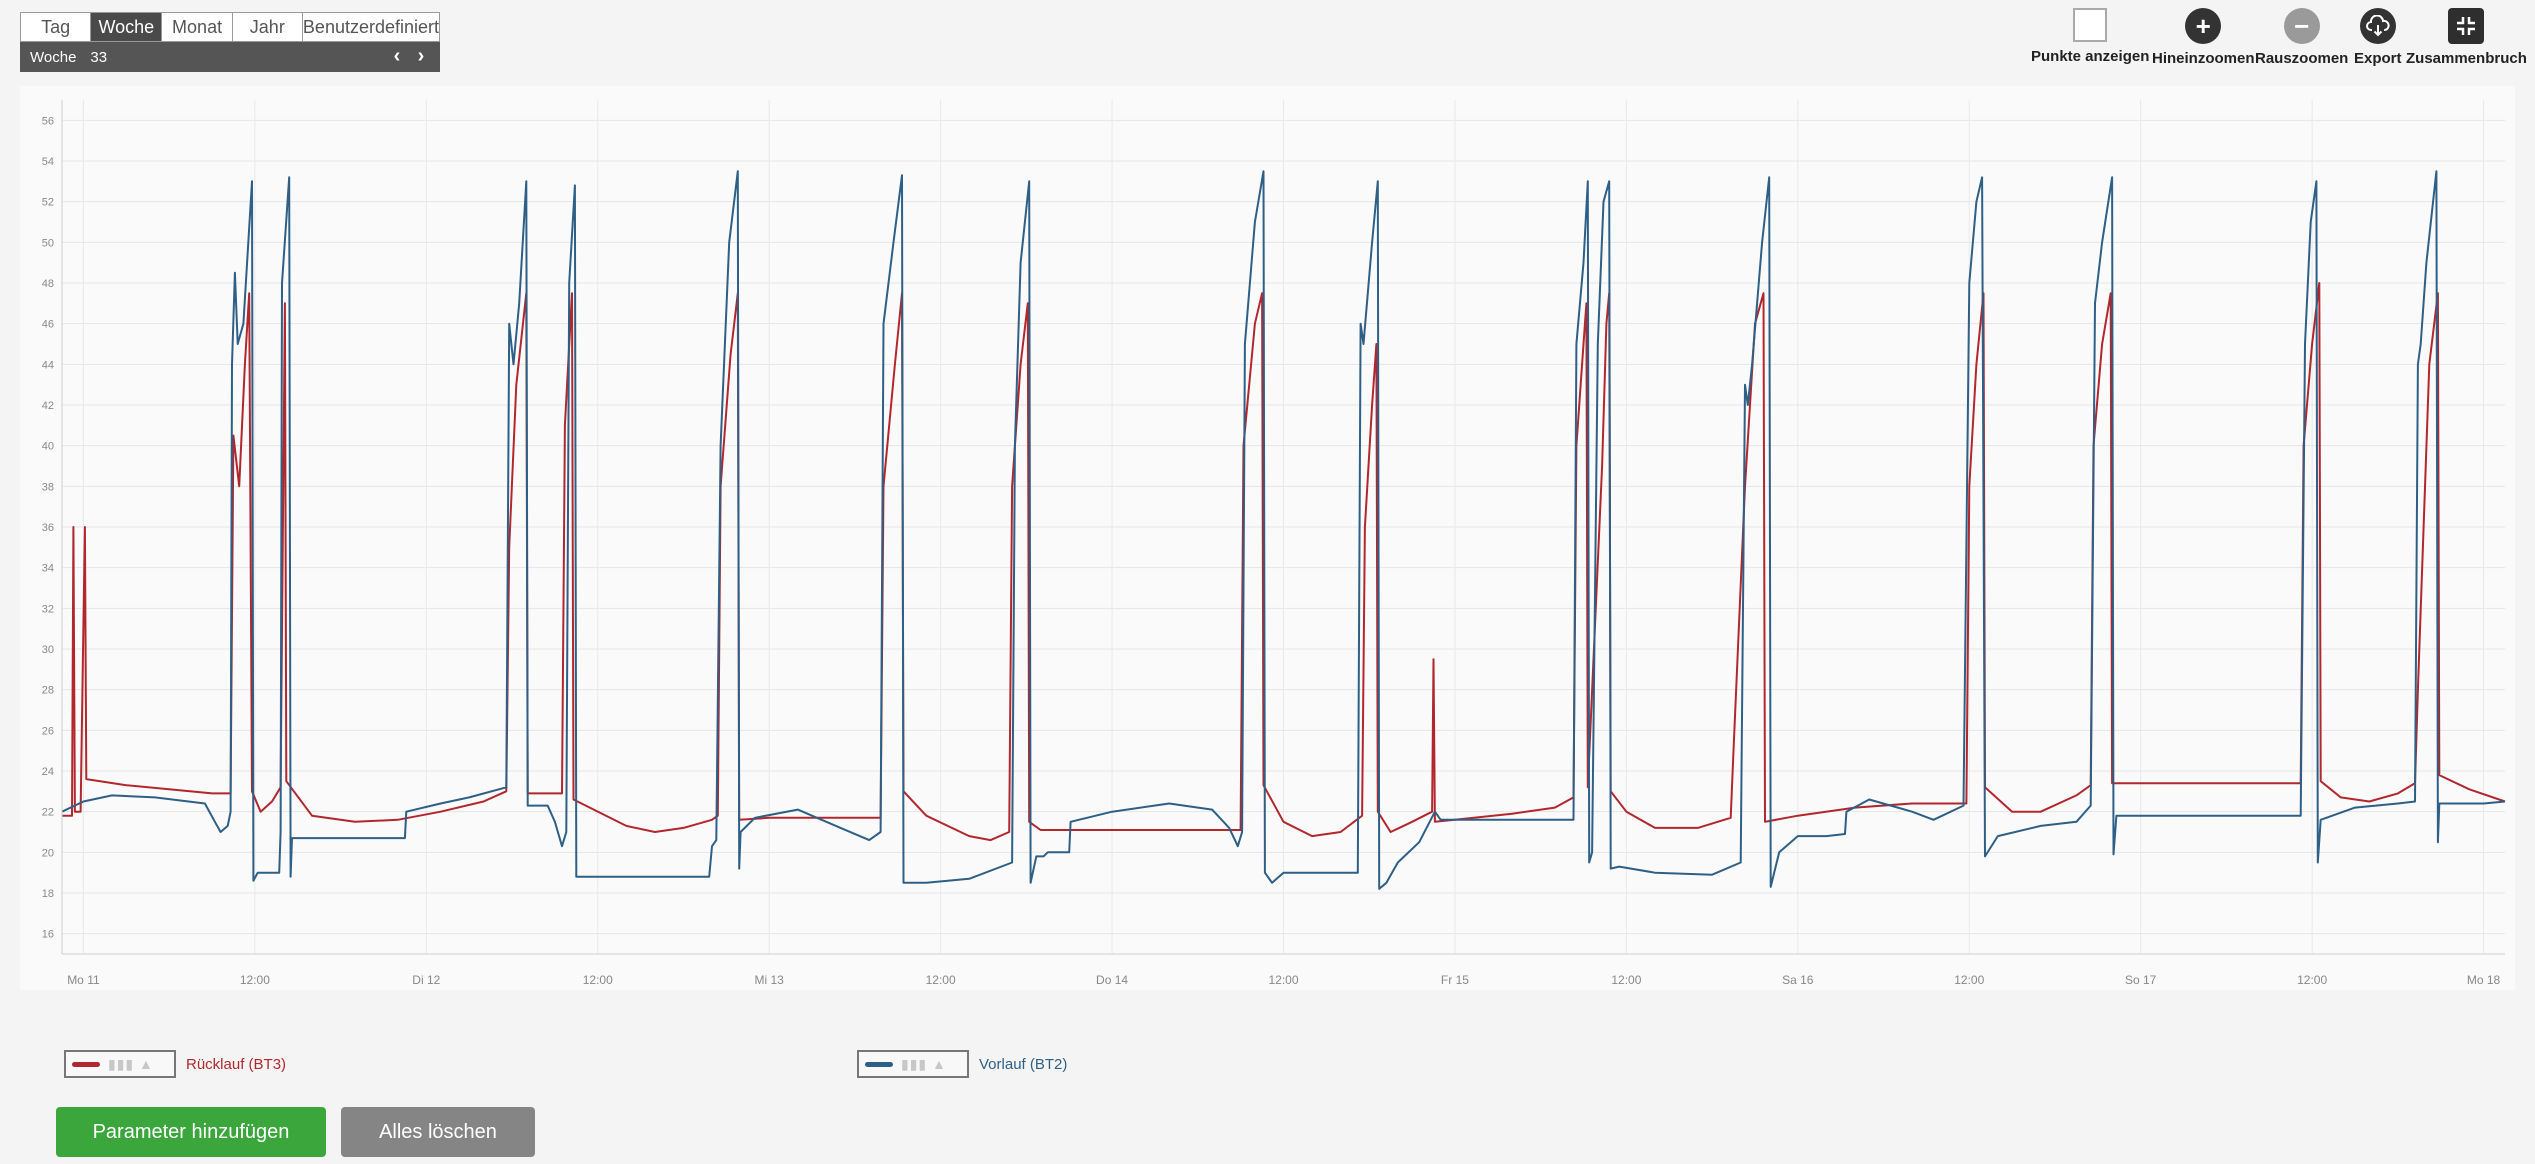 This screenshot has height=1164, width=2535. What do you see at coordinates (48, 487) in the screenshot?
I see `y-tick-label: 38` at bounding box center [48, 487].